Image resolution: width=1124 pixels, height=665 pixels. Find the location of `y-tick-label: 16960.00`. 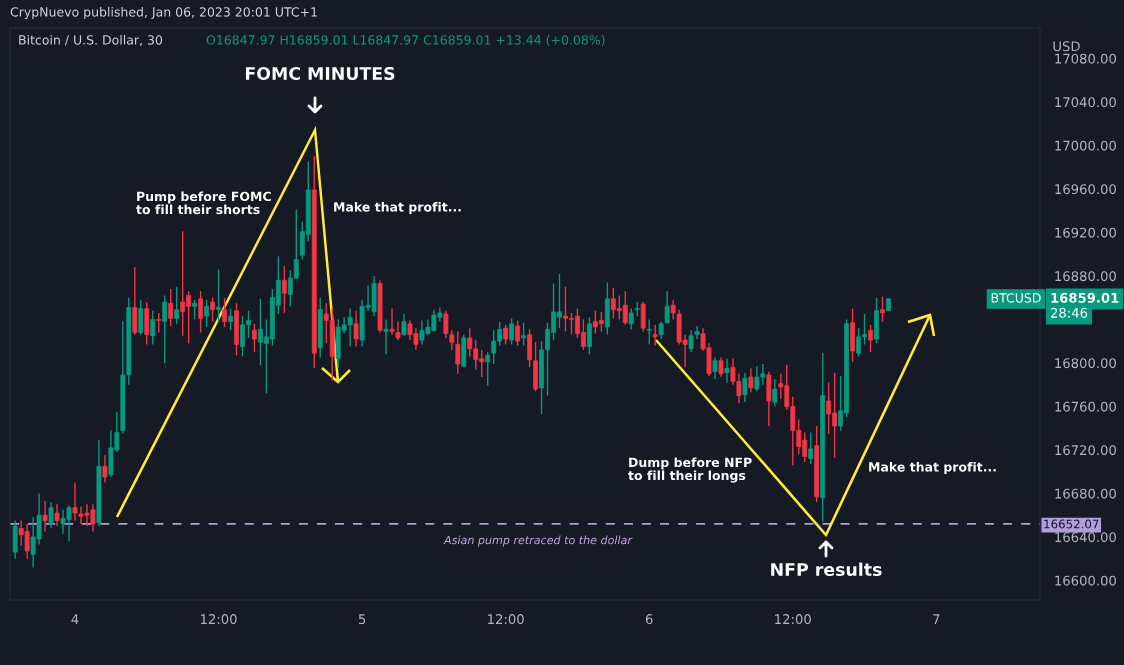

y-tick-label: 16960.00 is located at coordinates (1085, 189).